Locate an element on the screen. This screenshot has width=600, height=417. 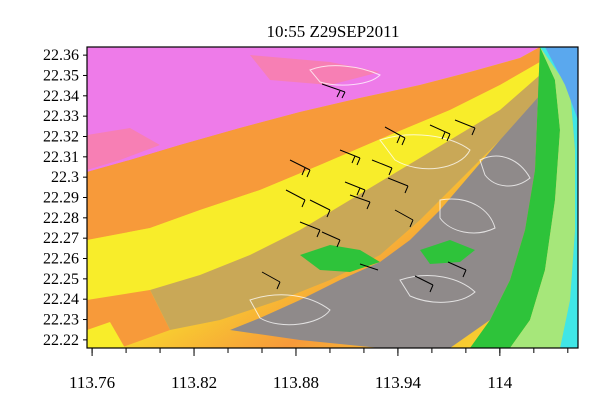
yellow-lower-left is located at coordinates (106, 335).